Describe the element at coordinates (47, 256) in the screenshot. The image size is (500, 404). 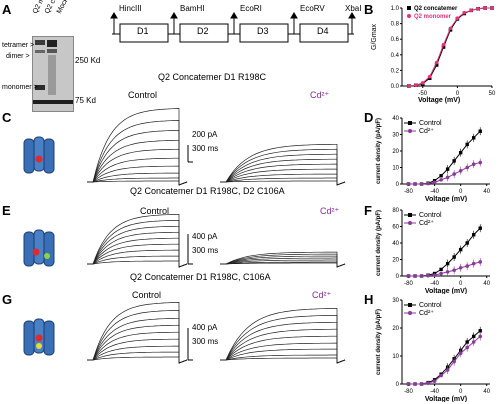
I see `mutation-c106a-dot` at that location.